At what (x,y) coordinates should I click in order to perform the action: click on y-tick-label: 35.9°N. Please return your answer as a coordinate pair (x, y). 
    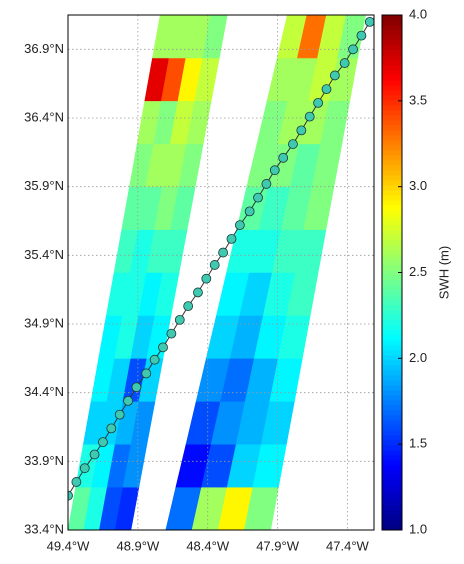
    Looking at the image, I should click on (44, 185).